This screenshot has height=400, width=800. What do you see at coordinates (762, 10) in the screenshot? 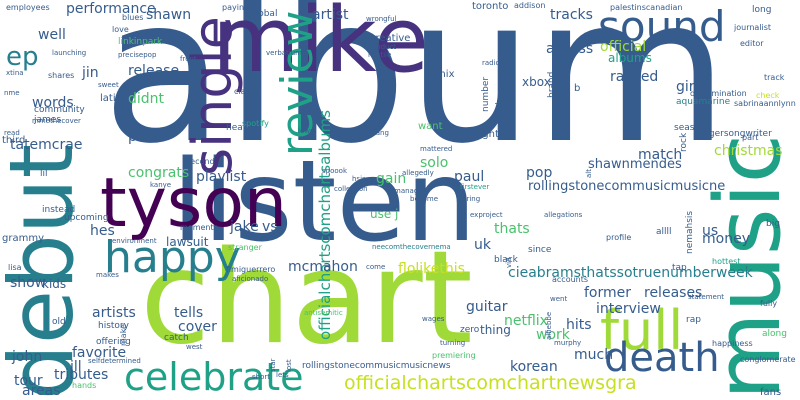
I see `word-long: long` at bounding box center [762, 10].